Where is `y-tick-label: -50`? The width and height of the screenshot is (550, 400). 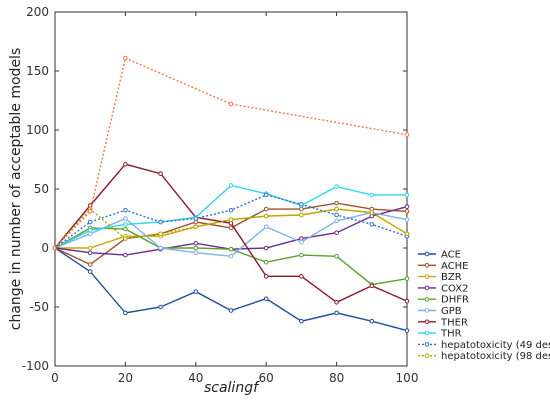
y-tick-label: -50 is located at coordinates (39, 307).